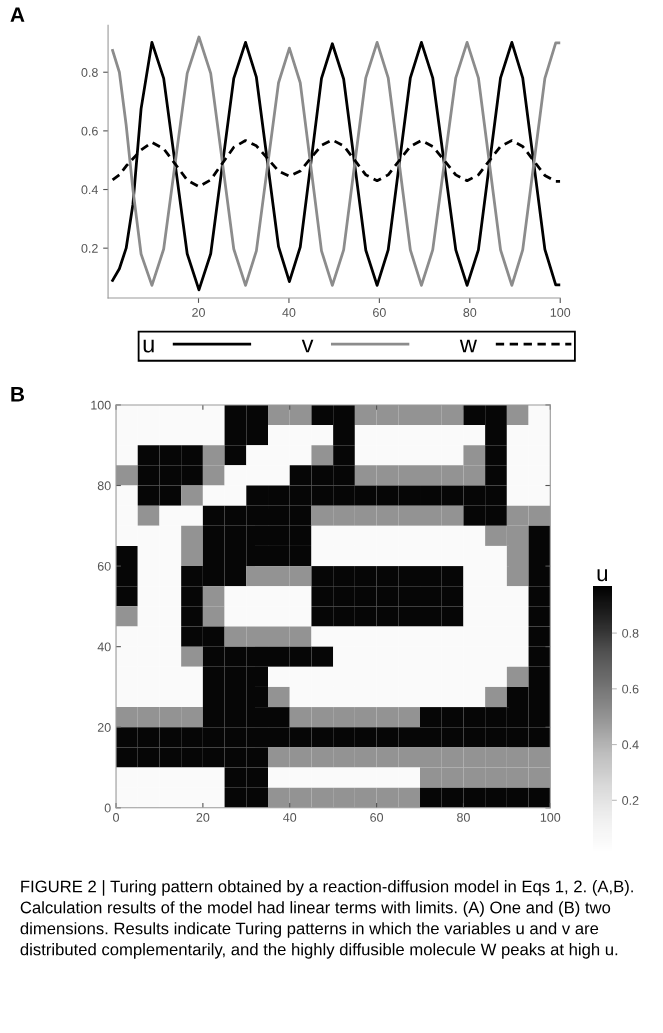  Describe the element at coordinates (468, 346) in the screenshot. I see `legend-label: w` at that location.